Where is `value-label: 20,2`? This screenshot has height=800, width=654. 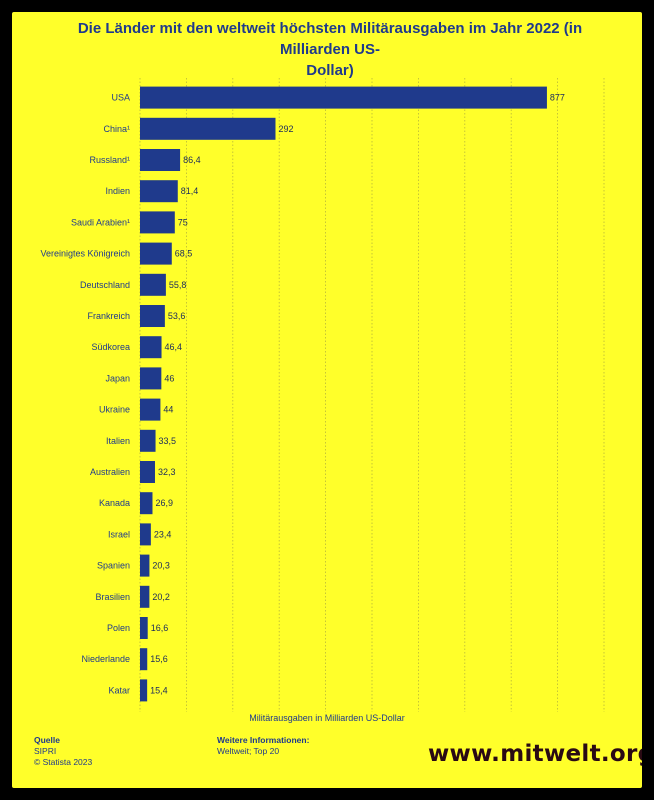
value-label: 20,2 is located at coordinates (161, 597).